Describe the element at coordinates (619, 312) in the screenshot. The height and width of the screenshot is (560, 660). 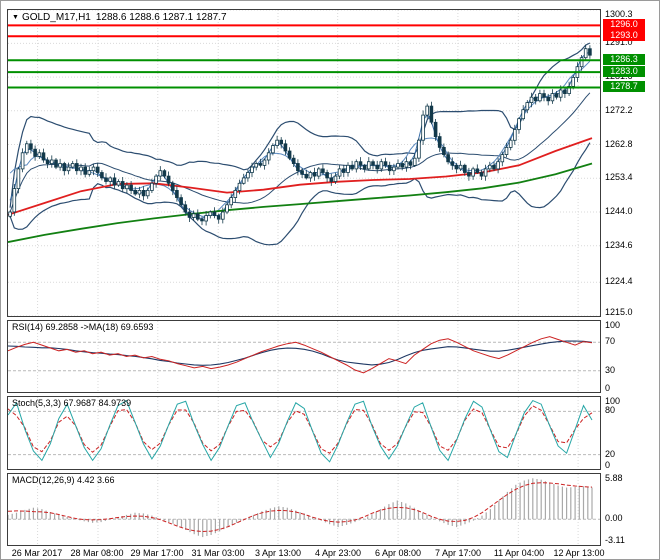
I see `axis-tick-label: 1215.0` at that location.